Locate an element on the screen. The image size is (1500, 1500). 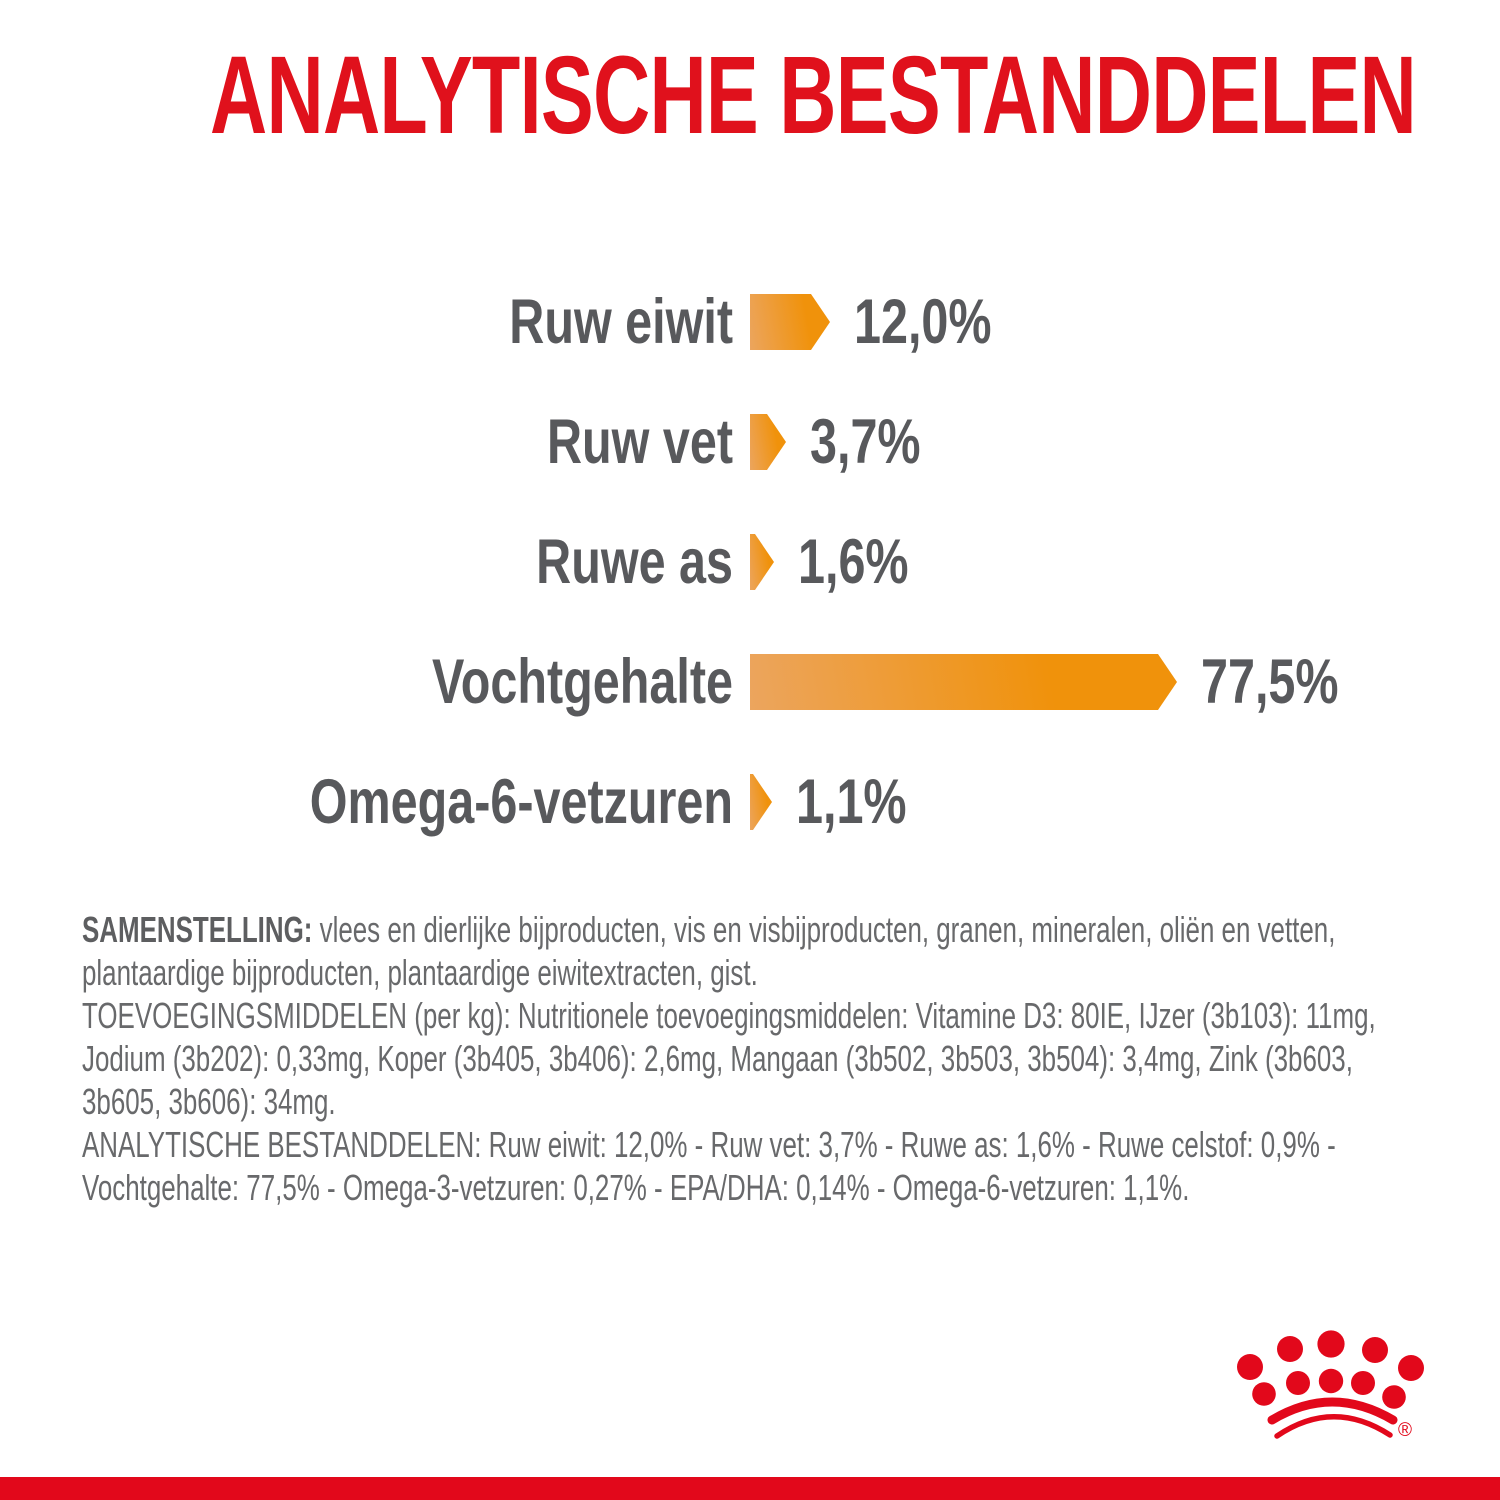
bottom-red-stripe is located at coordinates (750, 1488).